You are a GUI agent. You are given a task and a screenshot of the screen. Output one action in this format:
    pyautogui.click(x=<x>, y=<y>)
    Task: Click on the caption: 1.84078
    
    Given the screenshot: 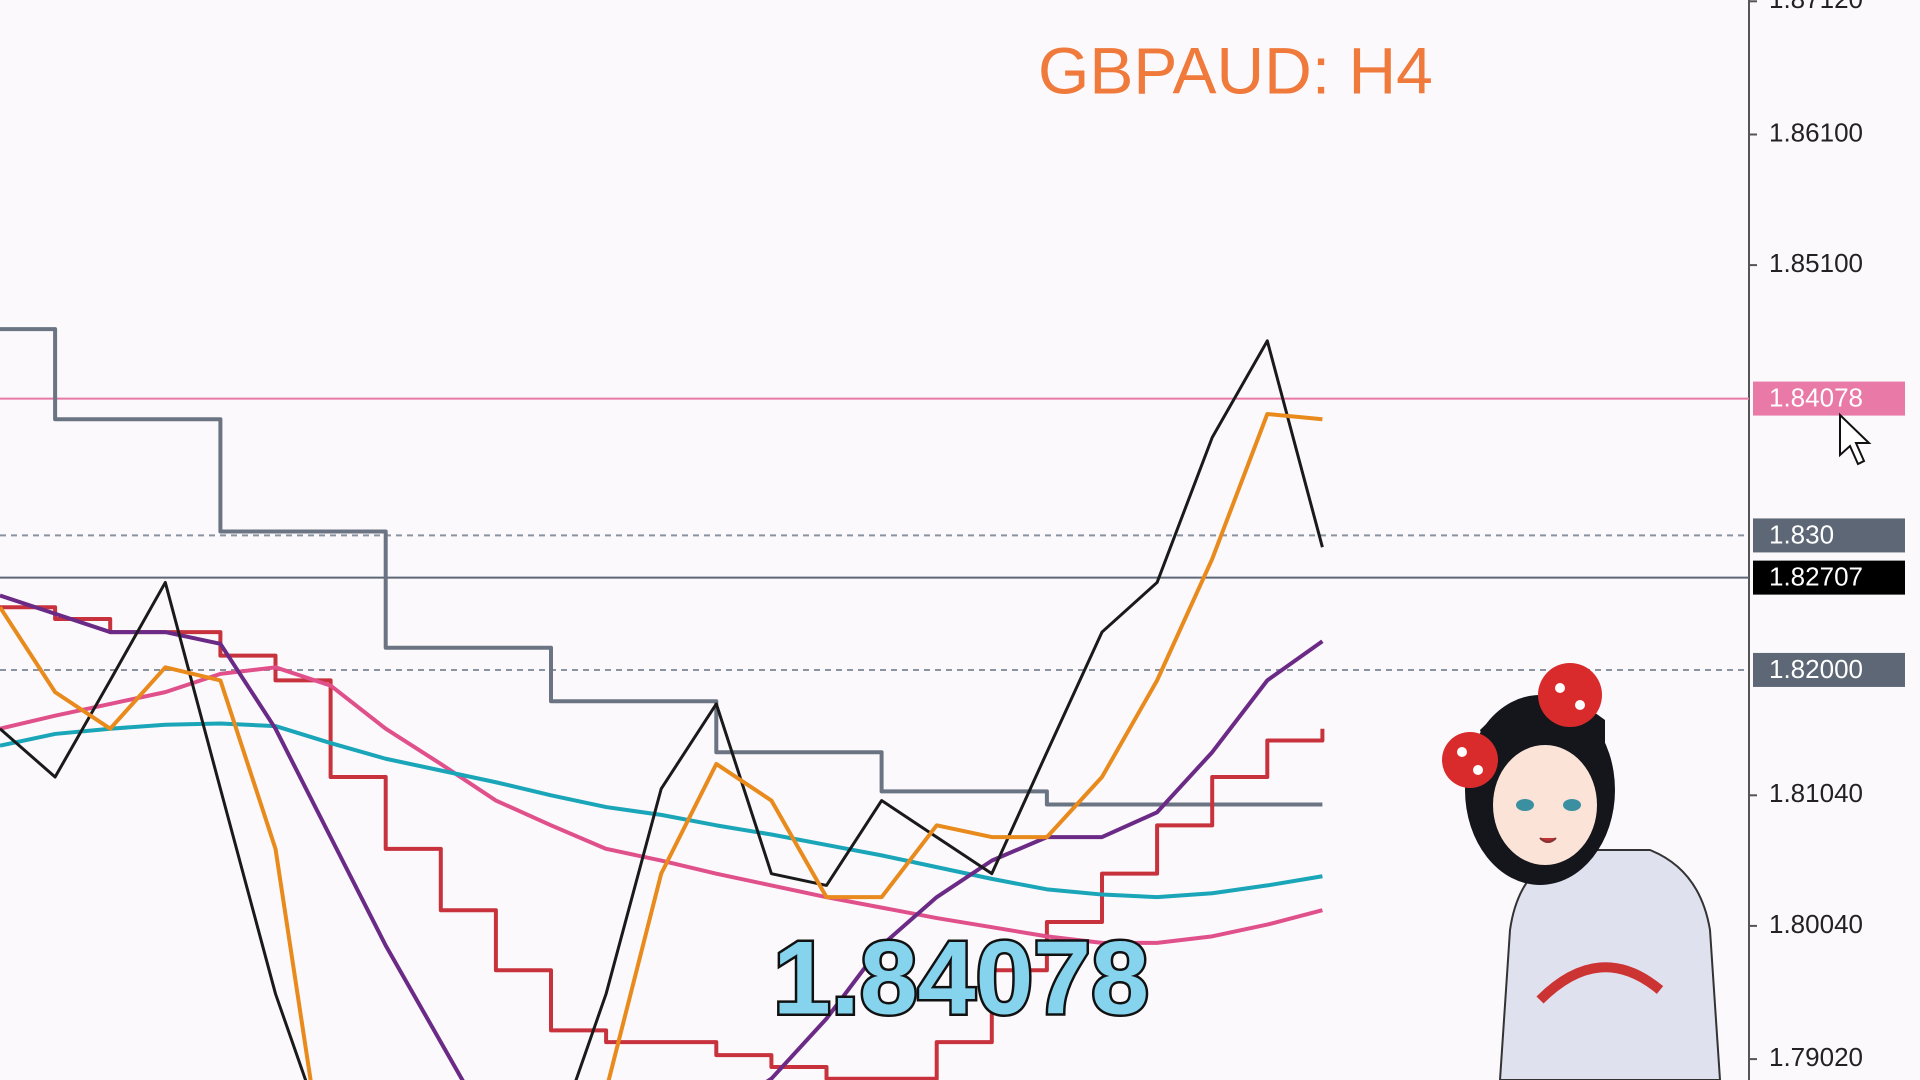 What is the action you would take?
    pyautogui.click(x=961, y=978)
    